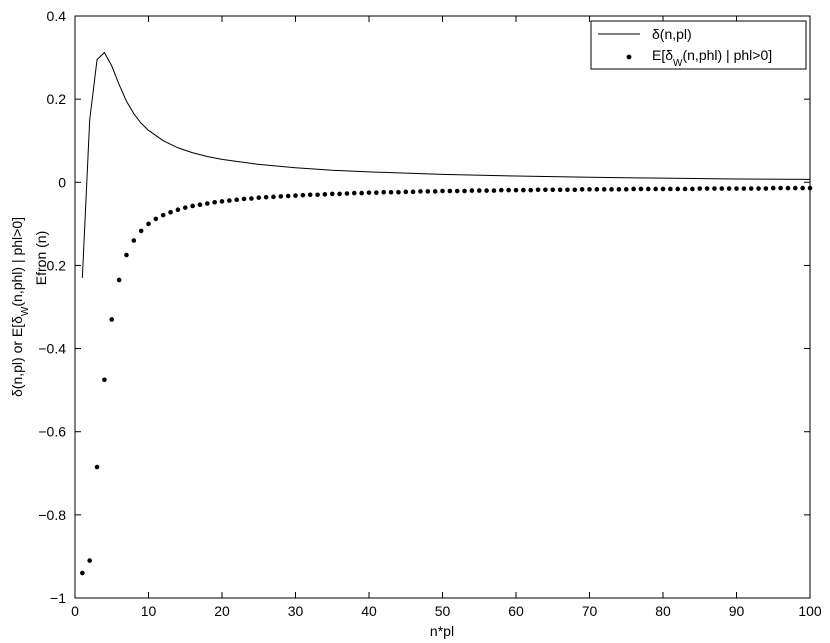  What do you see at coordinates (296, 611) in the screenshot?
I see `x-tick-label: 30` at bounding box center [296, 611].